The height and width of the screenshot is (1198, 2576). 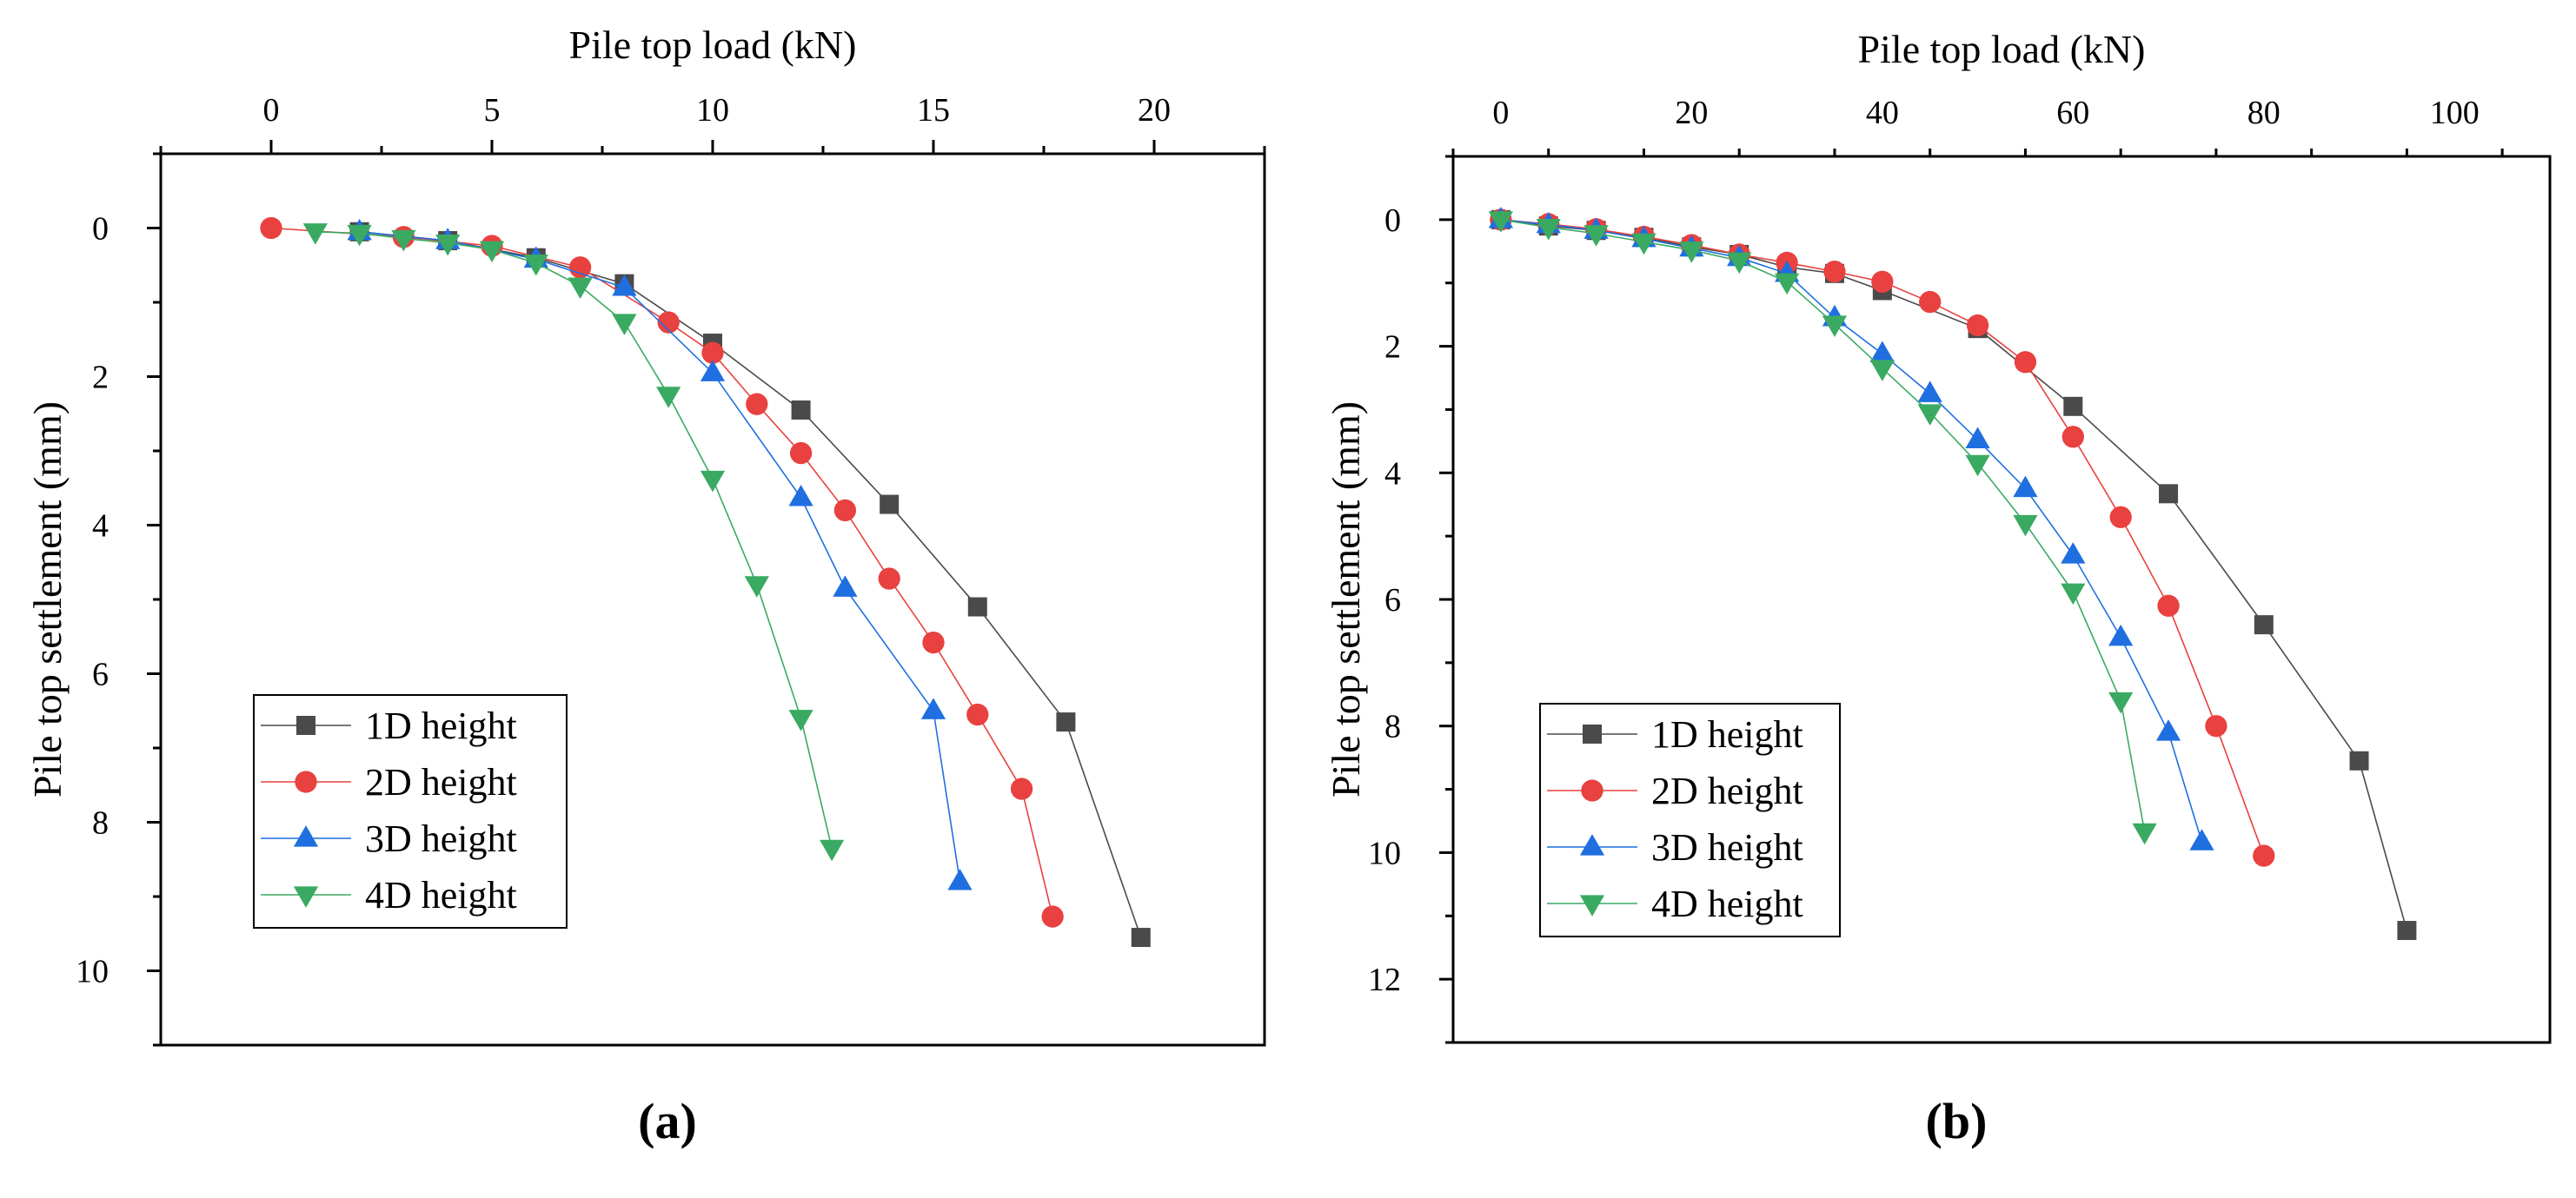 I want to click on x-tick-label: 80, so click(x=2264, y=113).